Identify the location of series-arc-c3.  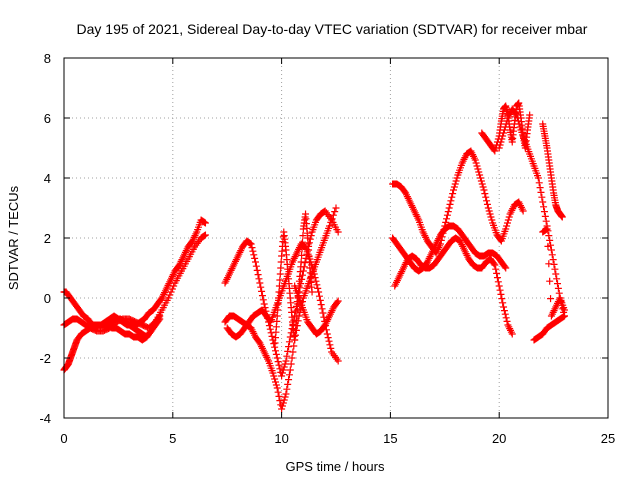
(453, 286).